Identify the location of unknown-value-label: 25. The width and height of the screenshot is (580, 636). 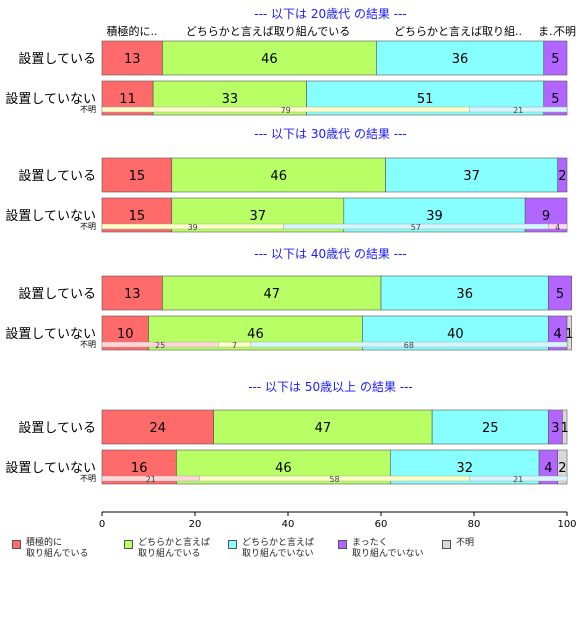
(160, 345).